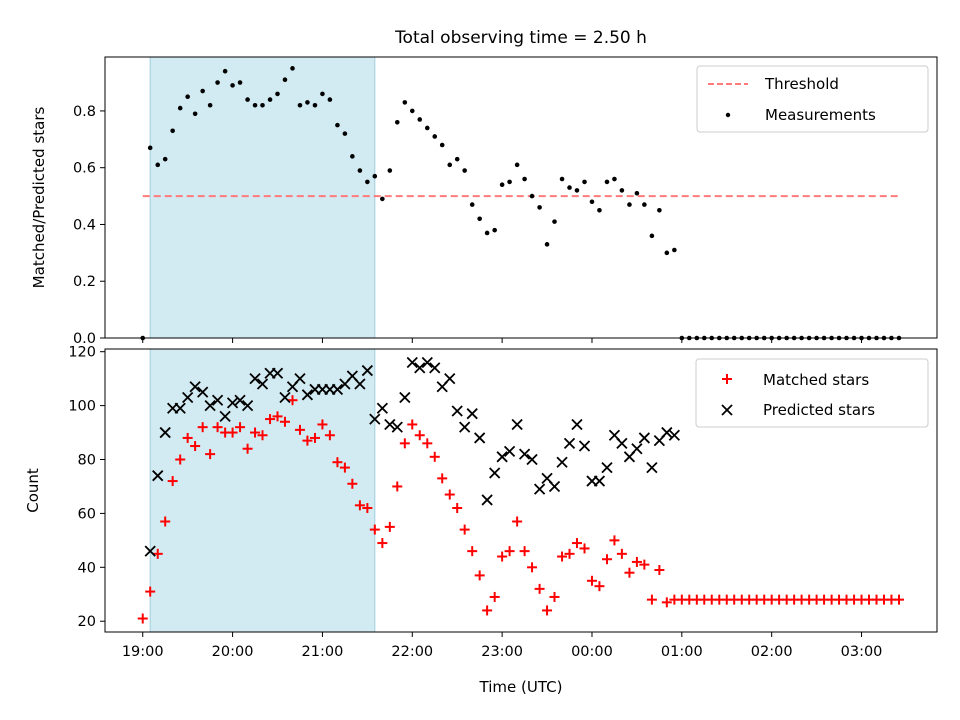 The height and width of the screenshot is (720, 960). What do you see at coordinates (812, 393) in the screenshot?
I see `bottom-legend-box` at bounding box center [812, 393].